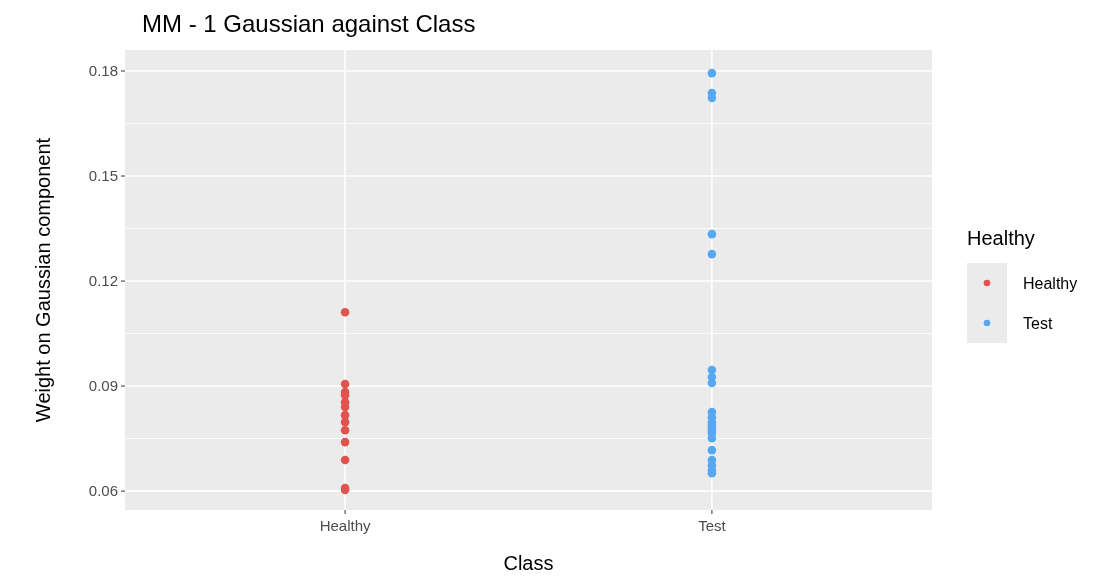 The image size is (1120, 576). What do you see at coordinates (43, 280) in the screenshot?
I see `y-axis-title: Weight on Gaussian component` at bounding box center [43, 280].